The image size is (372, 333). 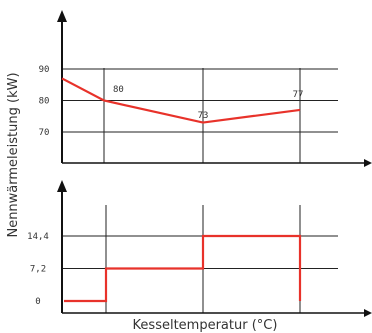 What do you see at coordinates (298, 95) in the screenshot?
I see `top-data-label: 77` at bounding box center [298, 95].